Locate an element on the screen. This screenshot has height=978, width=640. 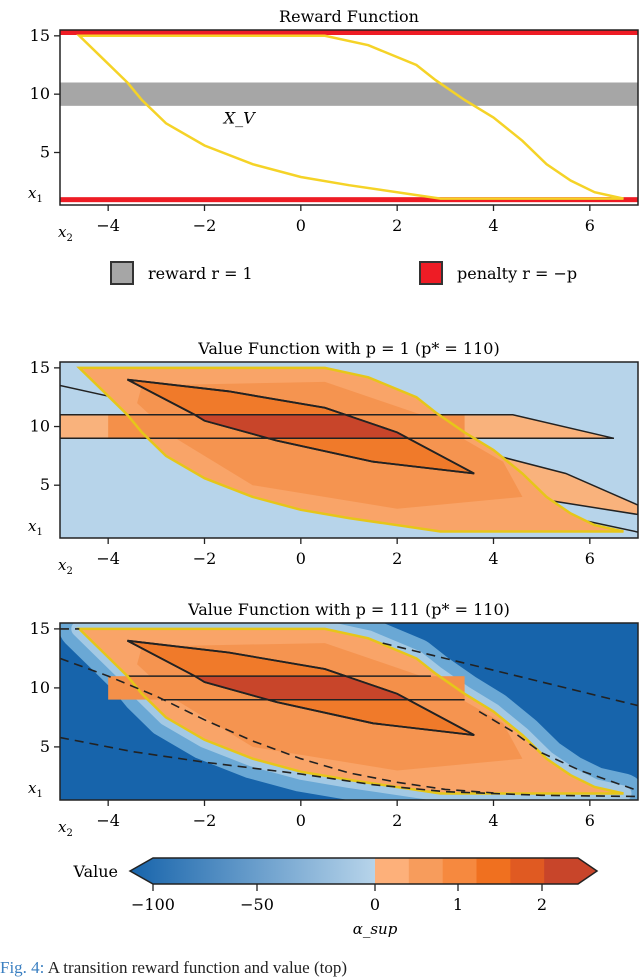
reward-band is located at coordinates (349, 94).